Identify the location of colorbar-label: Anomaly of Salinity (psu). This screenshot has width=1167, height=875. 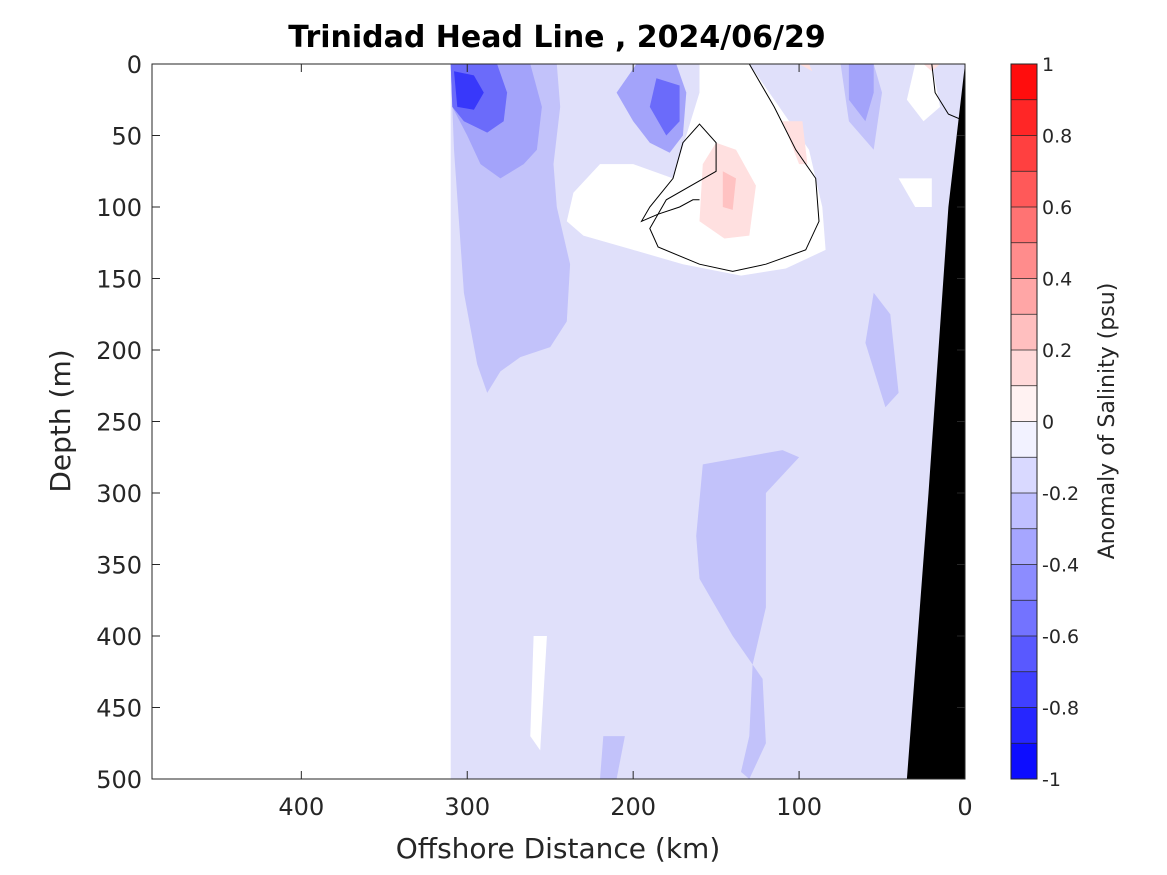
(1107, 421).